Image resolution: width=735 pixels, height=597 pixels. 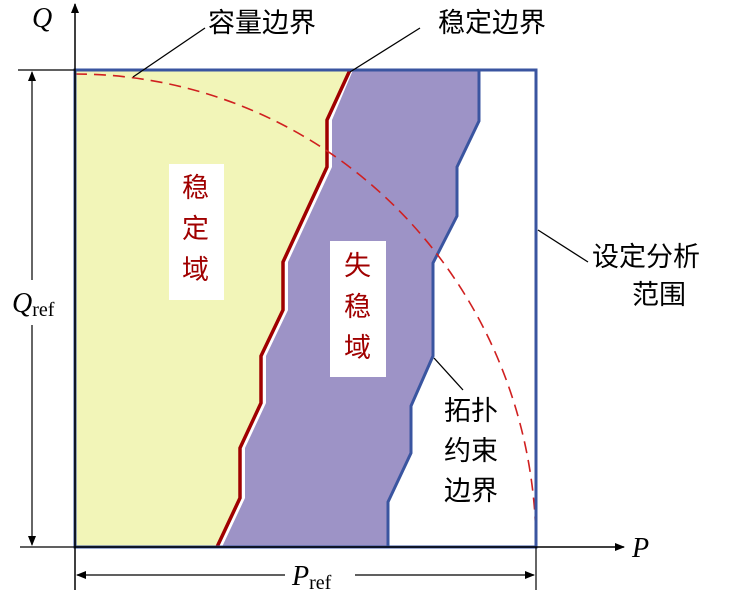 What do you see at coordinates (640, 548) in the screenshot?
I see `p-axis-label: P` at bounding box center [640, 548].